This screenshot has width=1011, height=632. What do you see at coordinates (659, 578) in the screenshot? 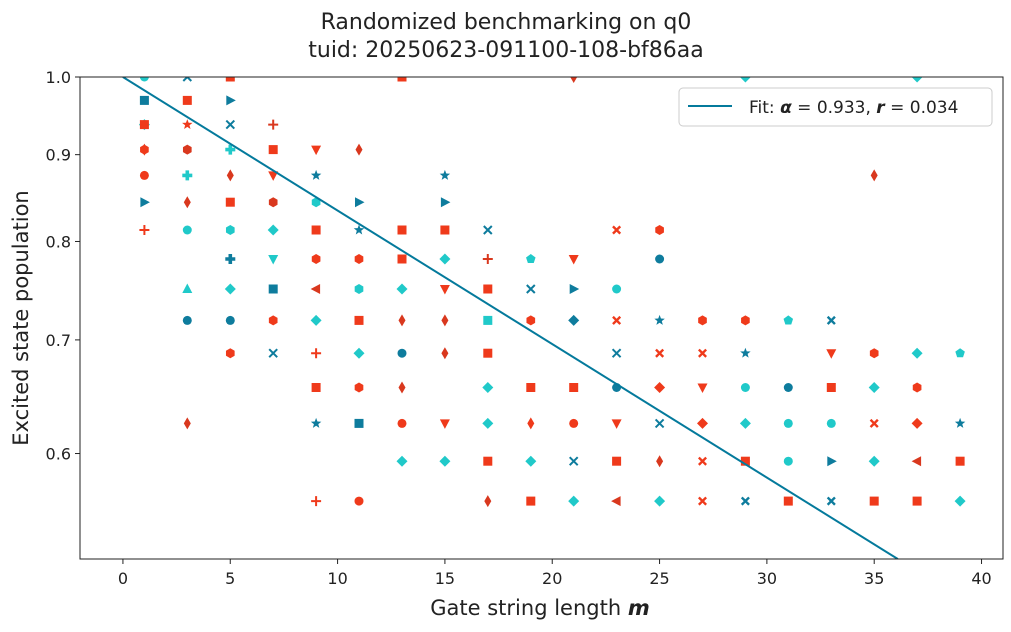
I see `x-tick-label: 25` at bounding box center [659, 578].